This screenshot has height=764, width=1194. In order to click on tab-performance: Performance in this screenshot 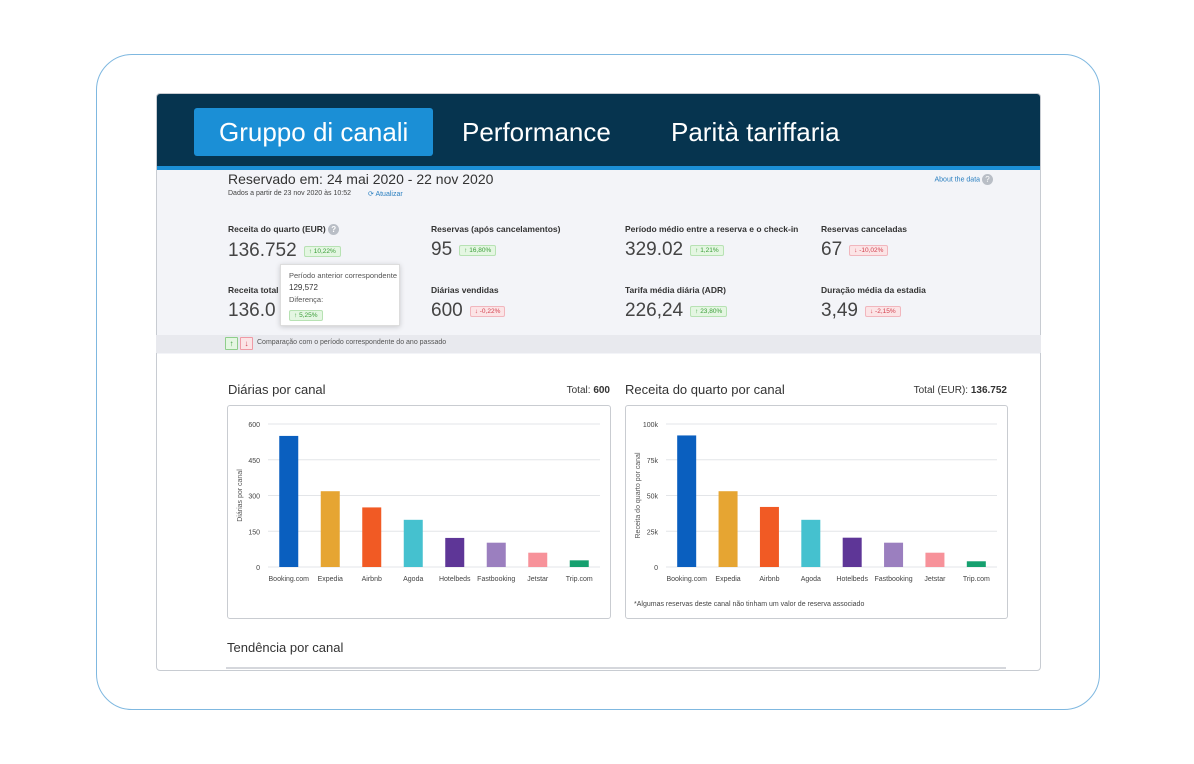, I will do `click(536, 132)`.